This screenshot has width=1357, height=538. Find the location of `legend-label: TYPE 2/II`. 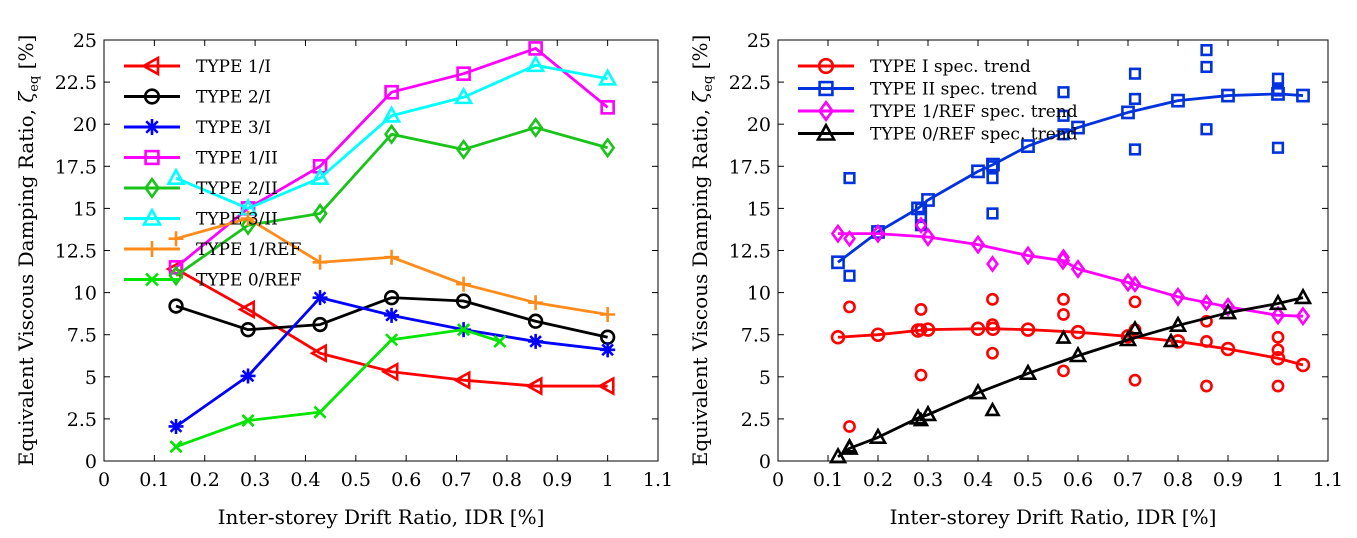

legend-label: TYPE 2/II is located at coordinates (237, 189).